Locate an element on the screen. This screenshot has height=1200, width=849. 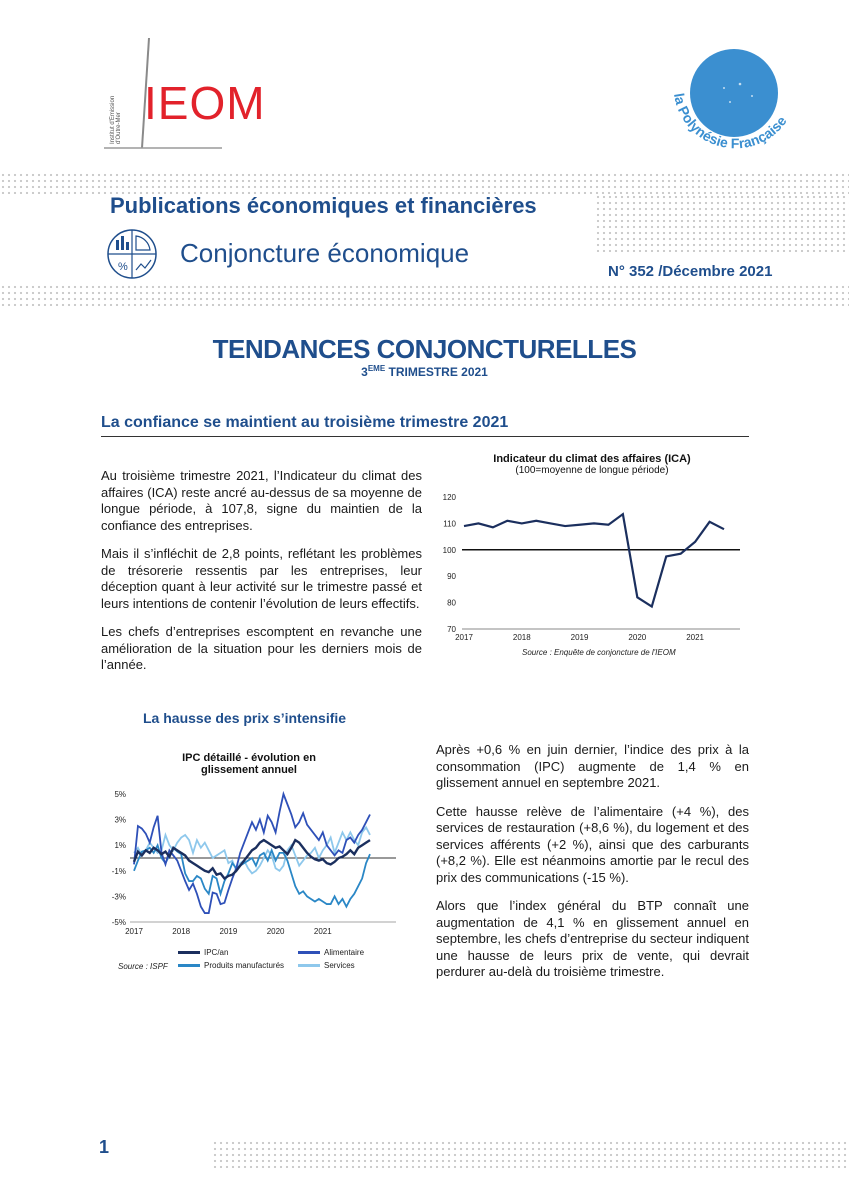
ica-x-tick: 2019 is located at coordinates (580, 637).